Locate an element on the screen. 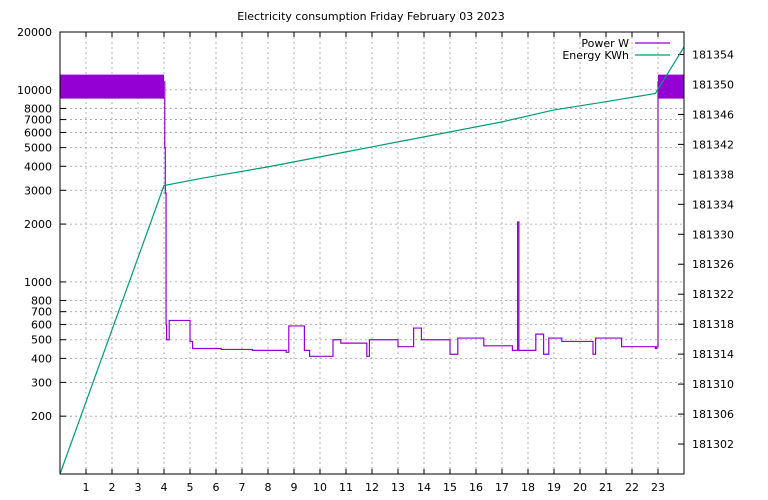  y2-tick-label: 181334 is located at coordinates (713, 204).